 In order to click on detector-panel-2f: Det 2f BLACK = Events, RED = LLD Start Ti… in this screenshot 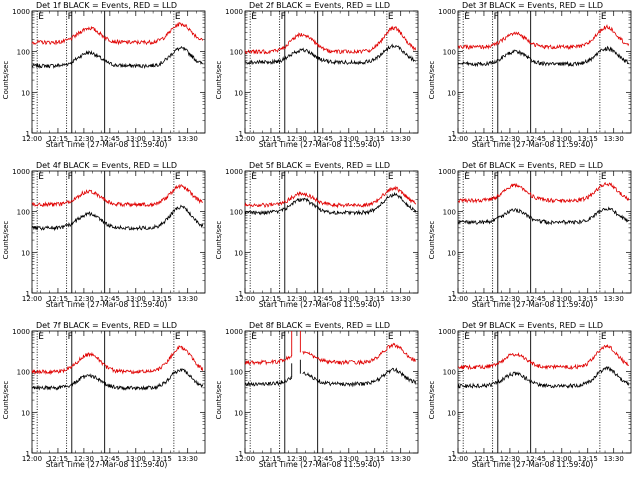, I will do `click(319, 80)`.